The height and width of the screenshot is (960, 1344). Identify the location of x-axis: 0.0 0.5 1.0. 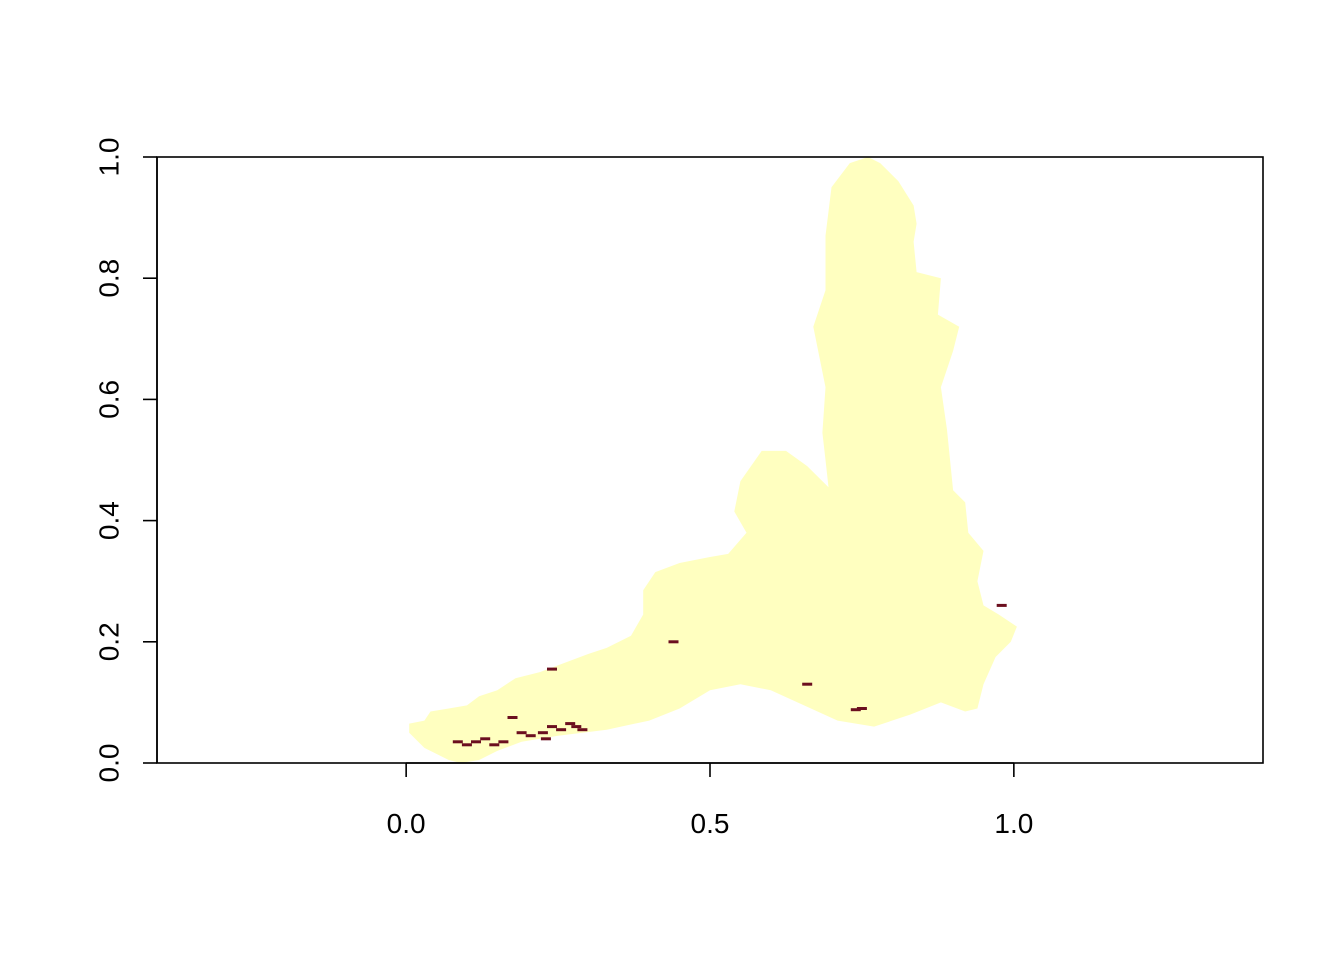
(710, 800).